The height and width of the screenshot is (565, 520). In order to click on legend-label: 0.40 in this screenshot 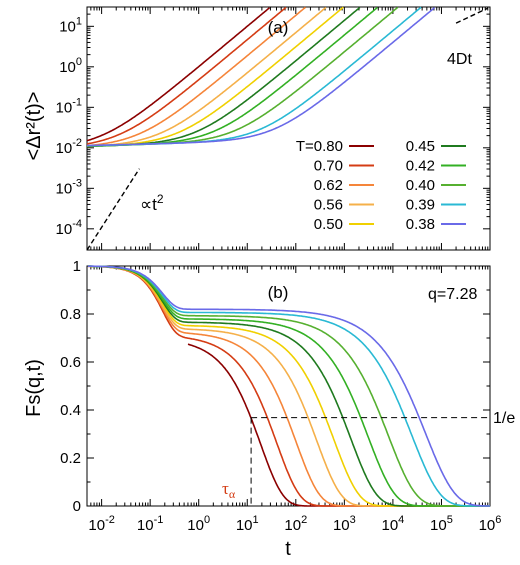, I will do `click(420, 185)`.